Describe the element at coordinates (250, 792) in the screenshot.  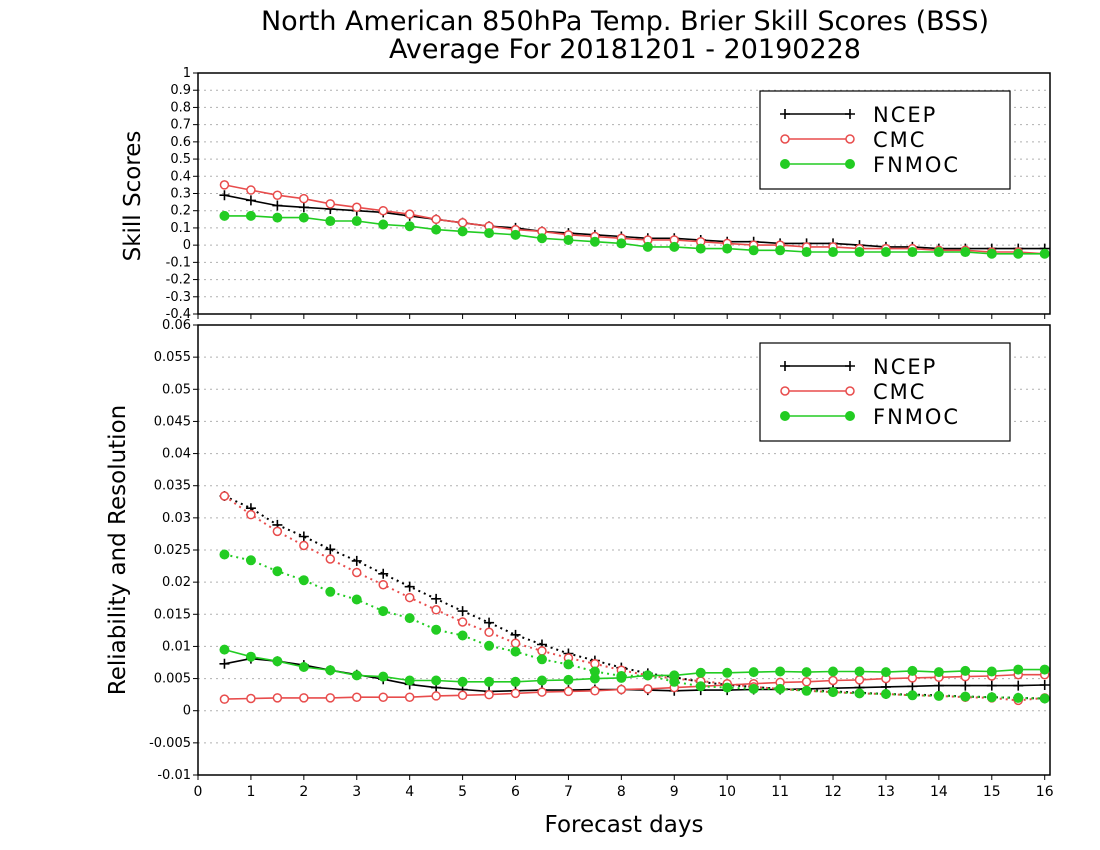
I see `x-tick-label: 1` at that location.